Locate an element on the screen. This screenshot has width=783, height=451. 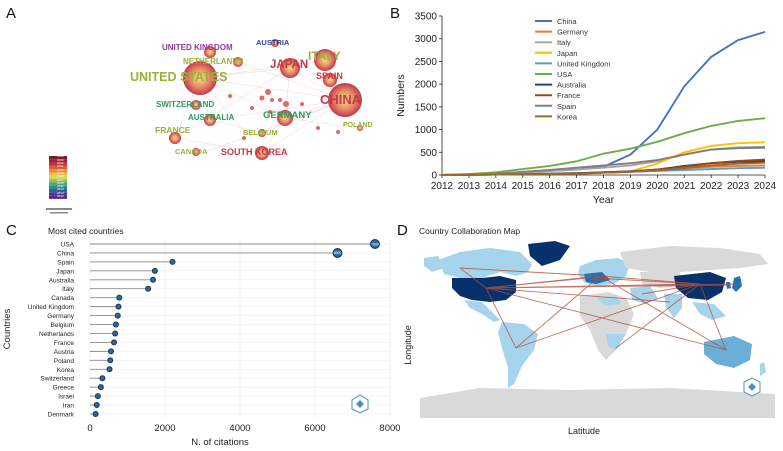
map-greenland is located at coordinates (549, 253).